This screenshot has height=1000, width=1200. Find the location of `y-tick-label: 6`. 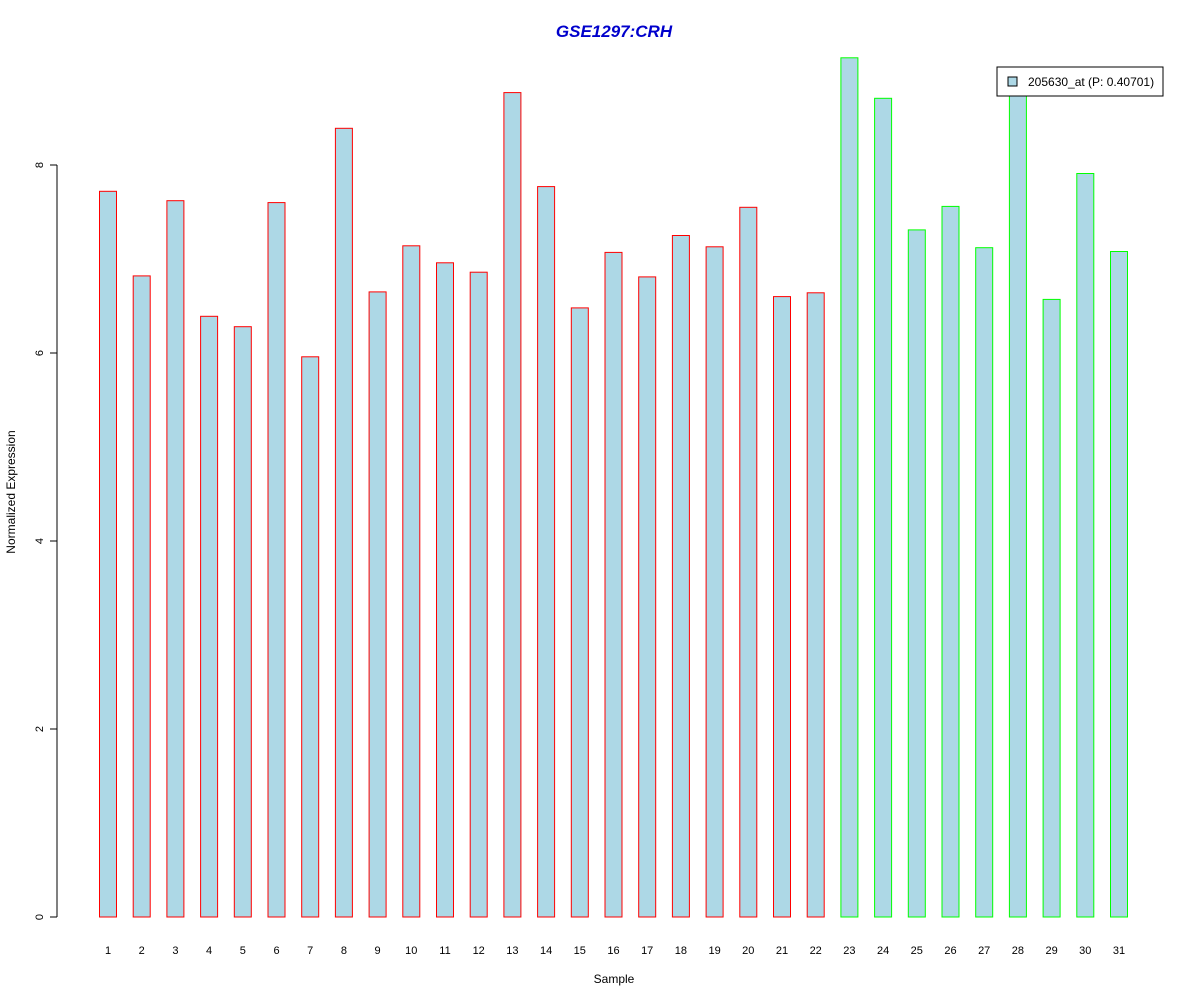

y-tick-label: 6 is located at coordinates (40, 353).